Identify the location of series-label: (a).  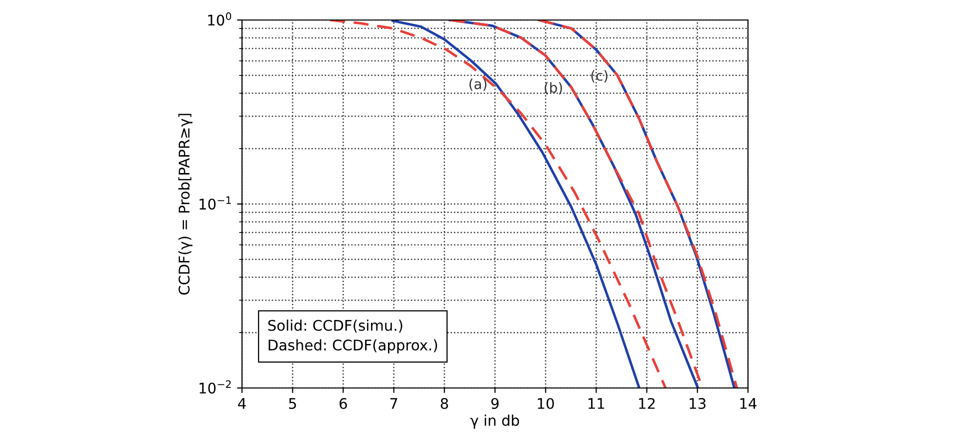
(477, 84).